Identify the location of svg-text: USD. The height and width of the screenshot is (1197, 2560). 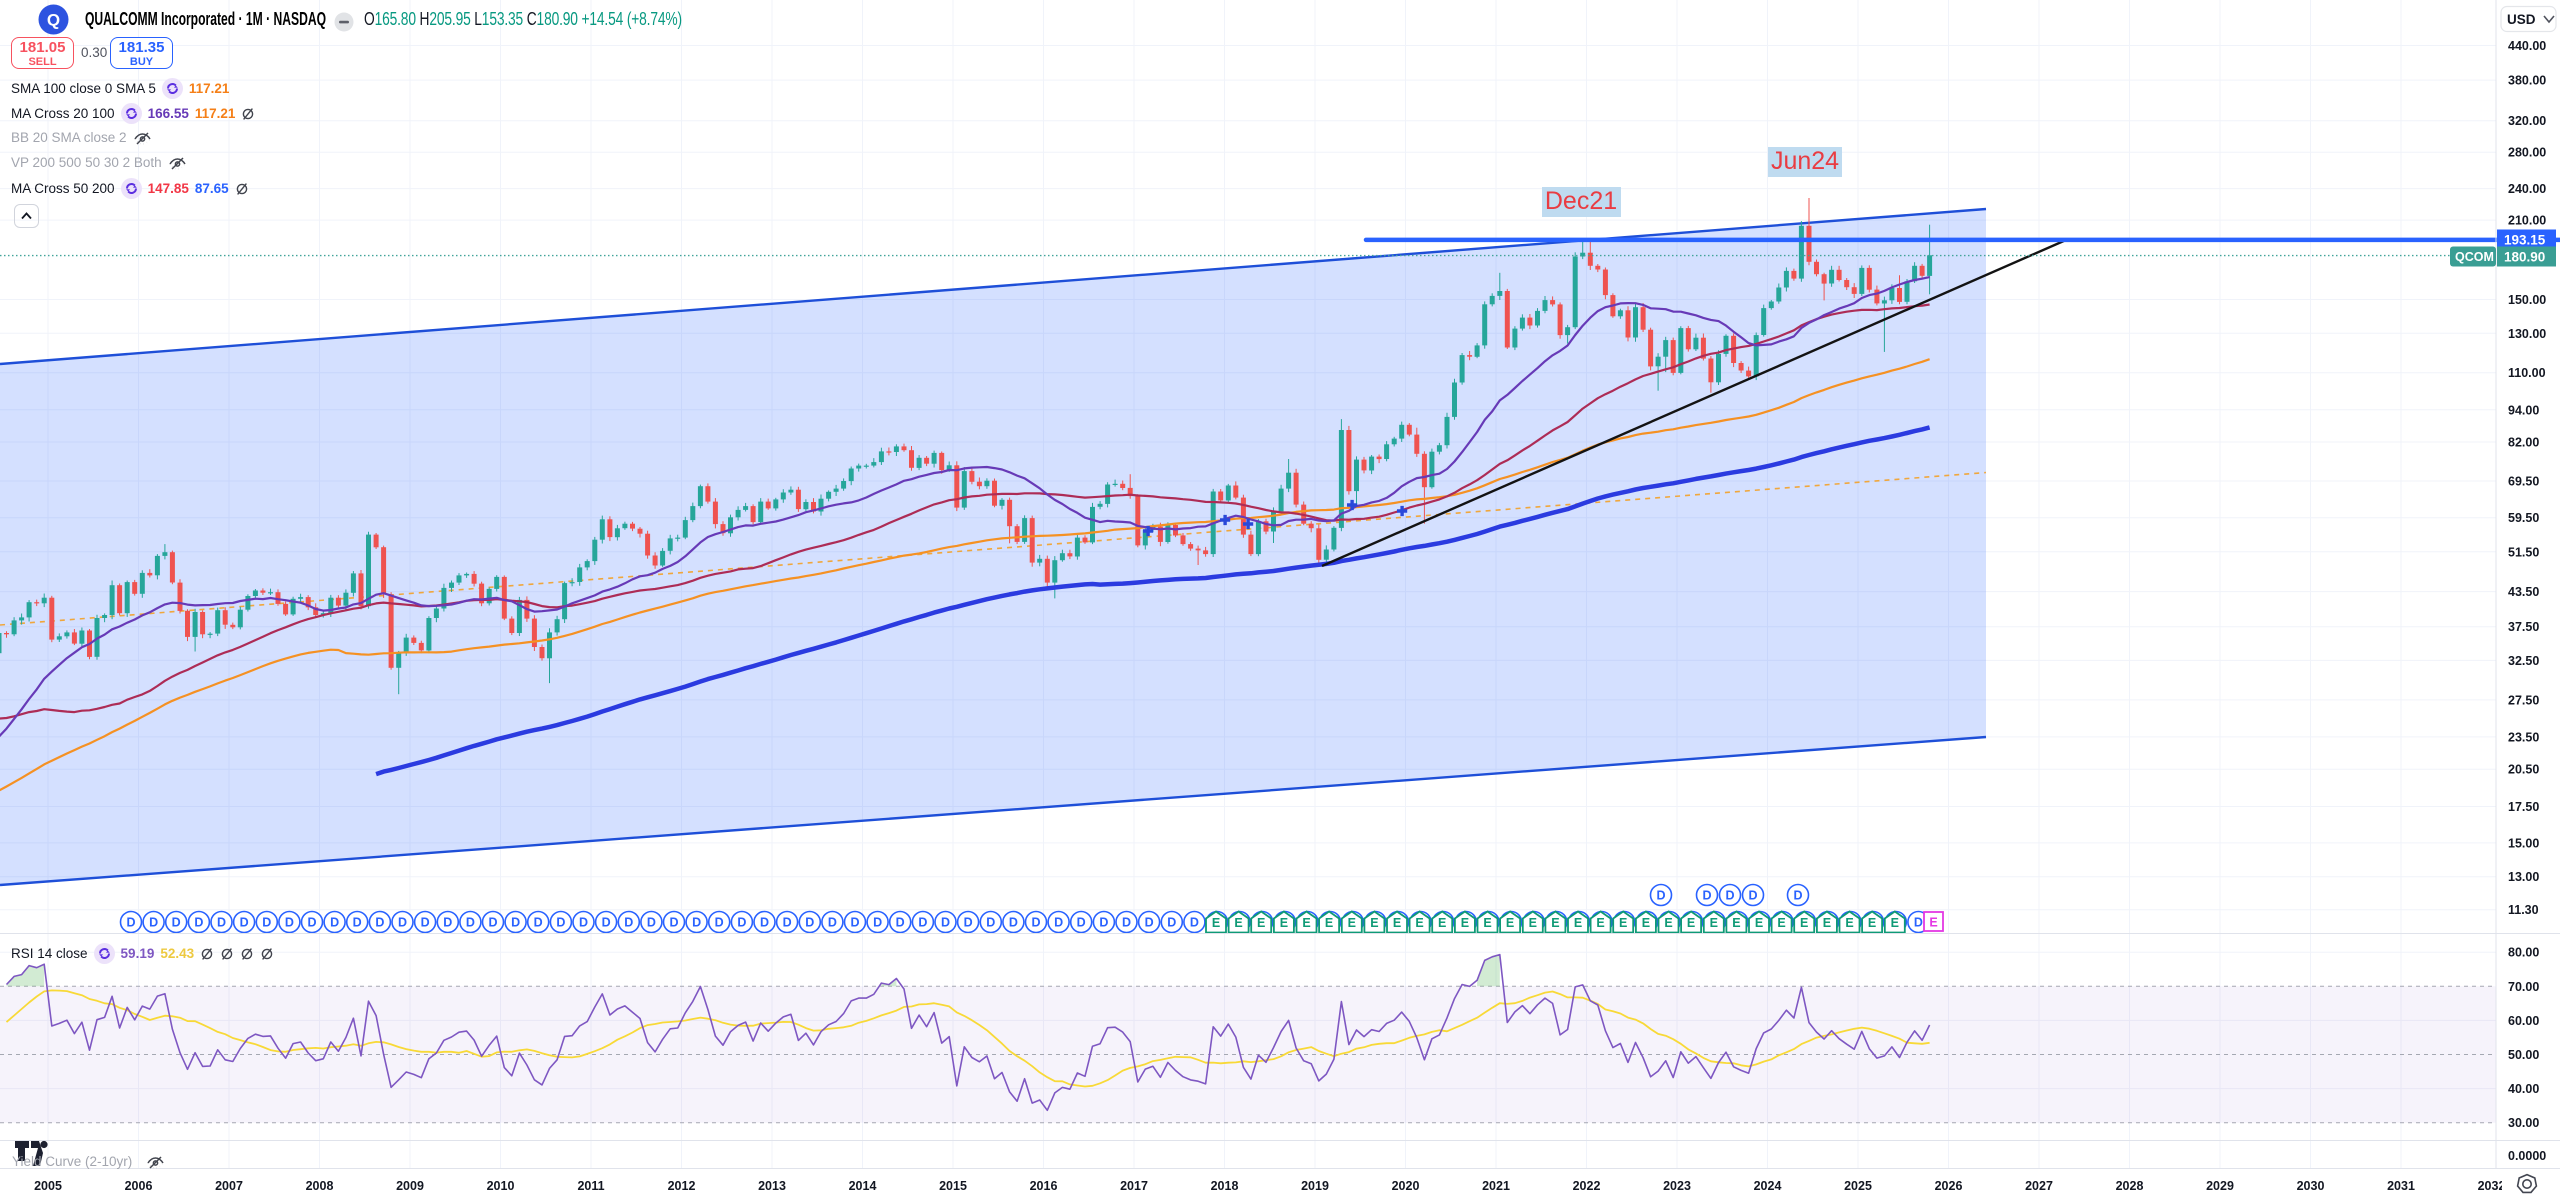
(2521, 19).